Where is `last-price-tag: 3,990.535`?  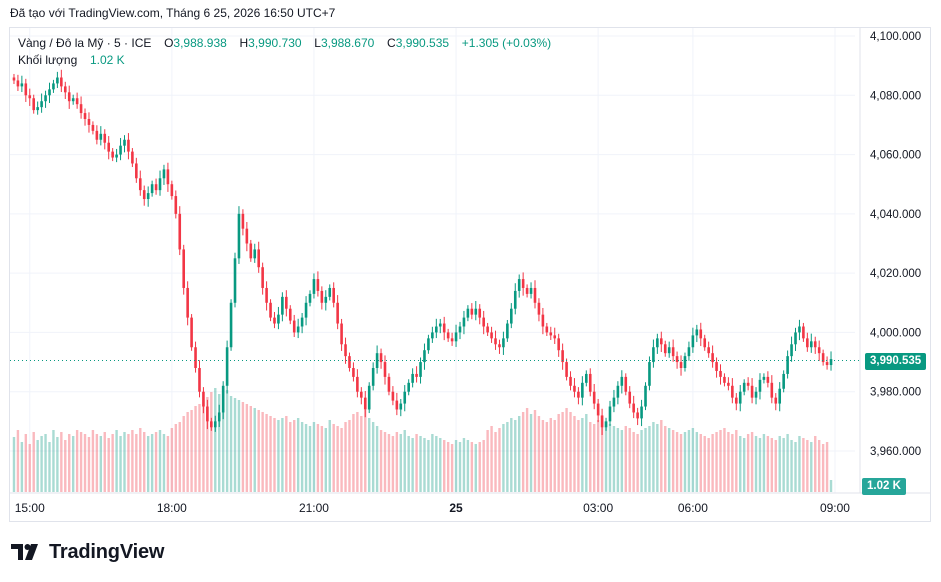 last-price-tag: 3,990.535 is located at coordinates (896, 361).